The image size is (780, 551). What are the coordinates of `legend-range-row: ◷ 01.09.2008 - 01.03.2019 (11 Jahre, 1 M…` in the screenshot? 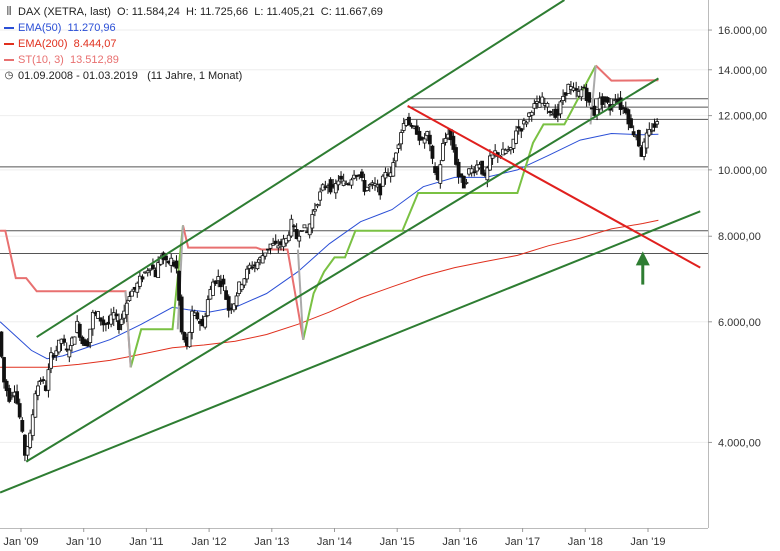 It's located at (193, 76).